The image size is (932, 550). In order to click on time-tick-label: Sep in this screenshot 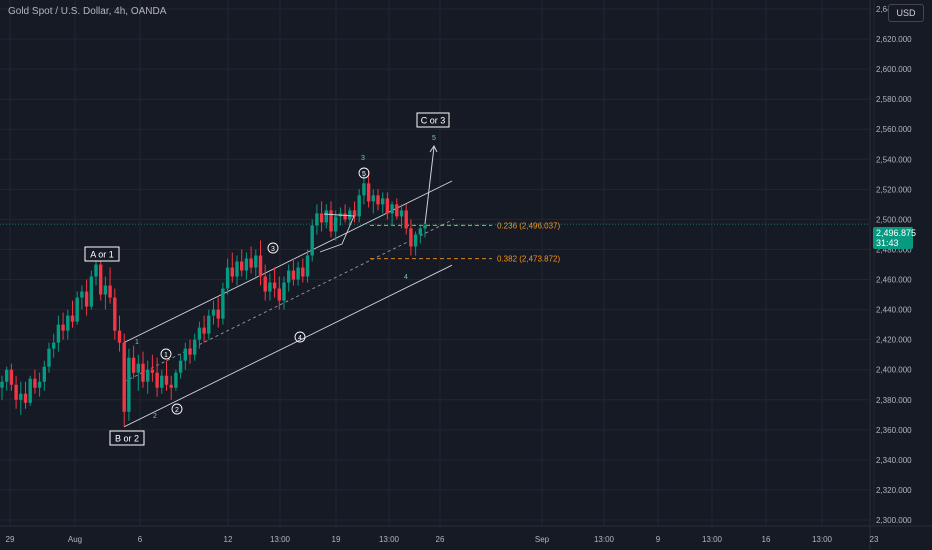, I will do `click(542, 539)`.